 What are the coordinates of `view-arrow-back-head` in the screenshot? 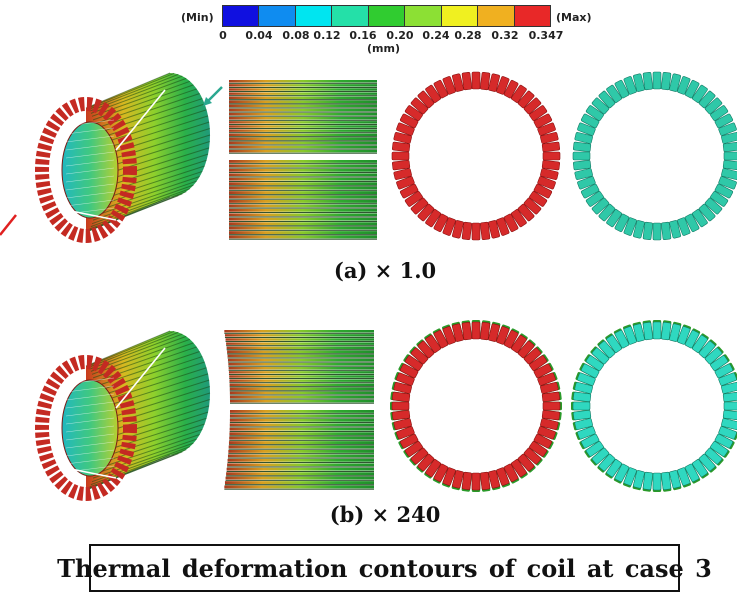 It's located at (207, 101).